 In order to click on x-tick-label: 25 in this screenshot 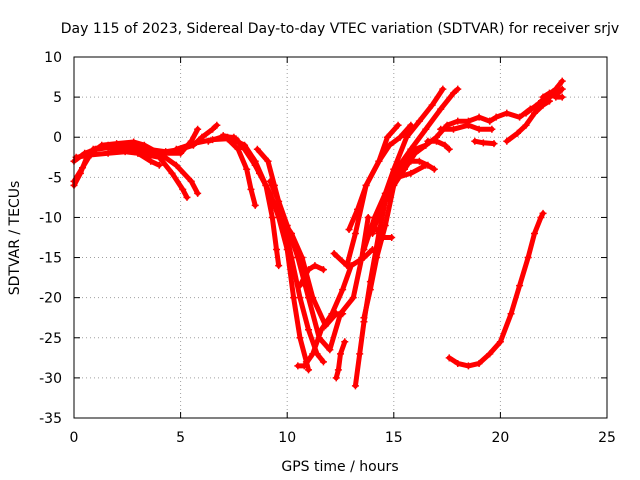, I will do `click(607, 438)`.